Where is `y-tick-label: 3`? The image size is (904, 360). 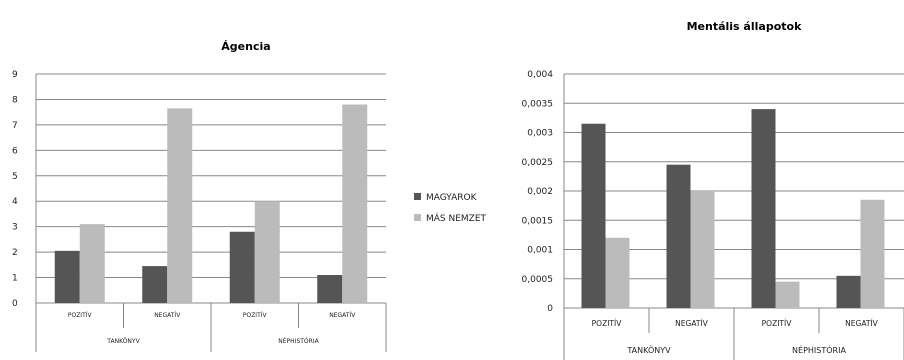 y-tick-label: 3 is located at coordinates (15, 228).